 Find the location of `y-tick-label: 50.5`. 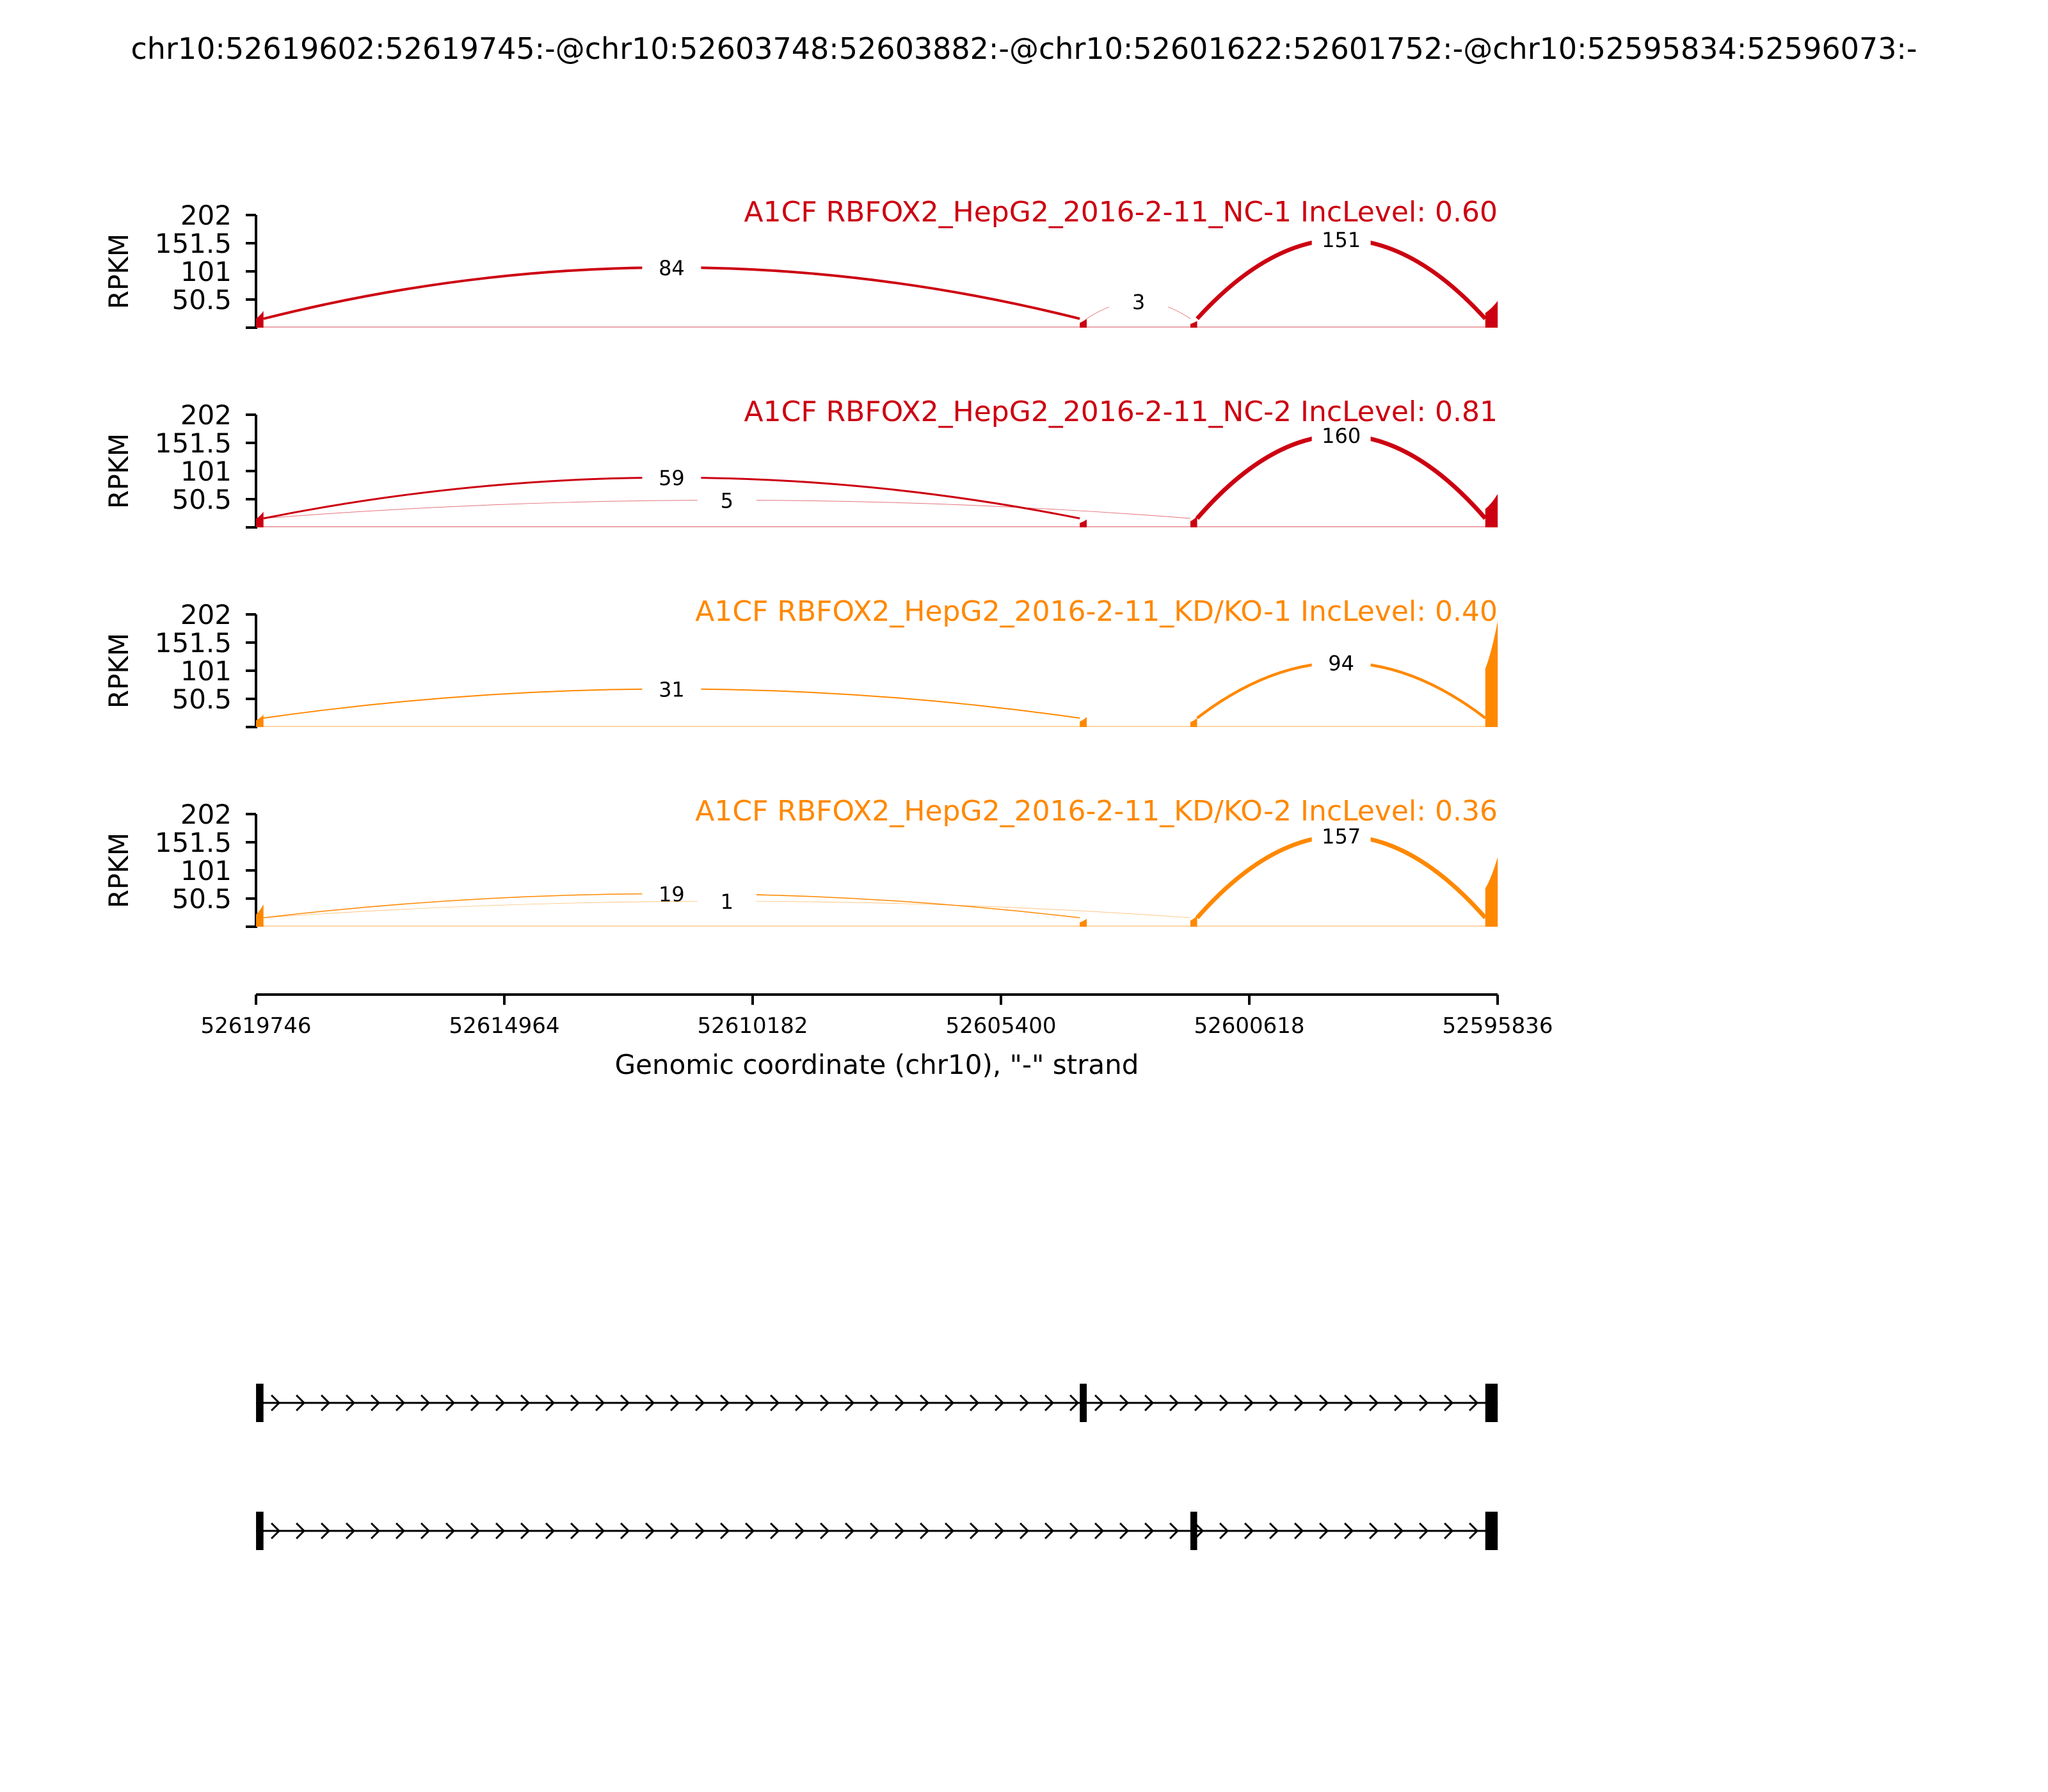

y-tick-label: 50.5 is located at coordinates (202, 499).